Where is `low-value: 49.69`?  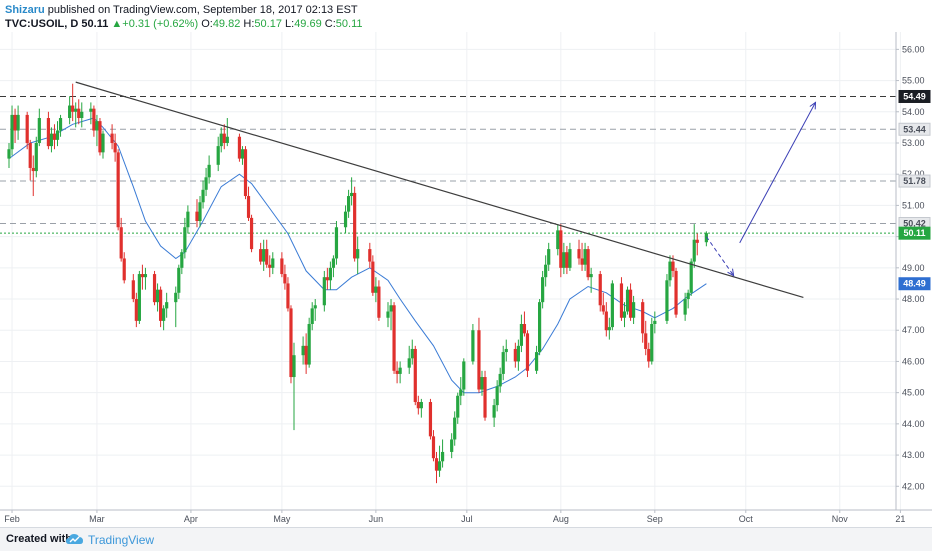 low-value: 49.69 is located at coordinates (308, 24).